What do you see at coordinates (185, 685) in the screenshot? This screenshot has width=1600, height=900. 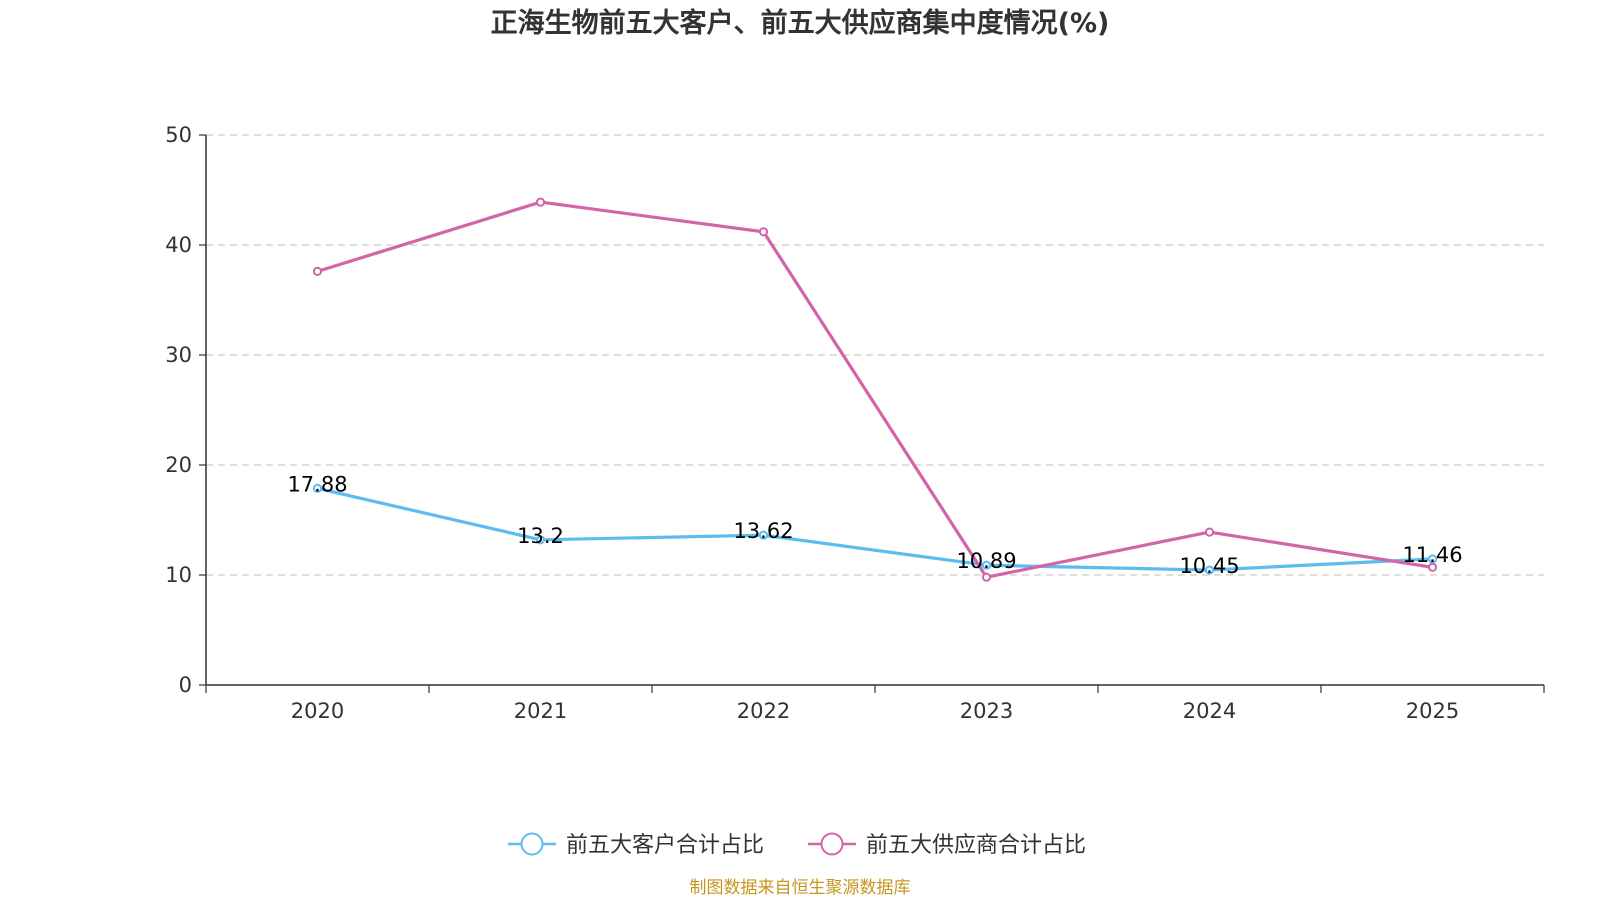 I see `y-tick-label-0: 0` at bounding box center [185, 685].